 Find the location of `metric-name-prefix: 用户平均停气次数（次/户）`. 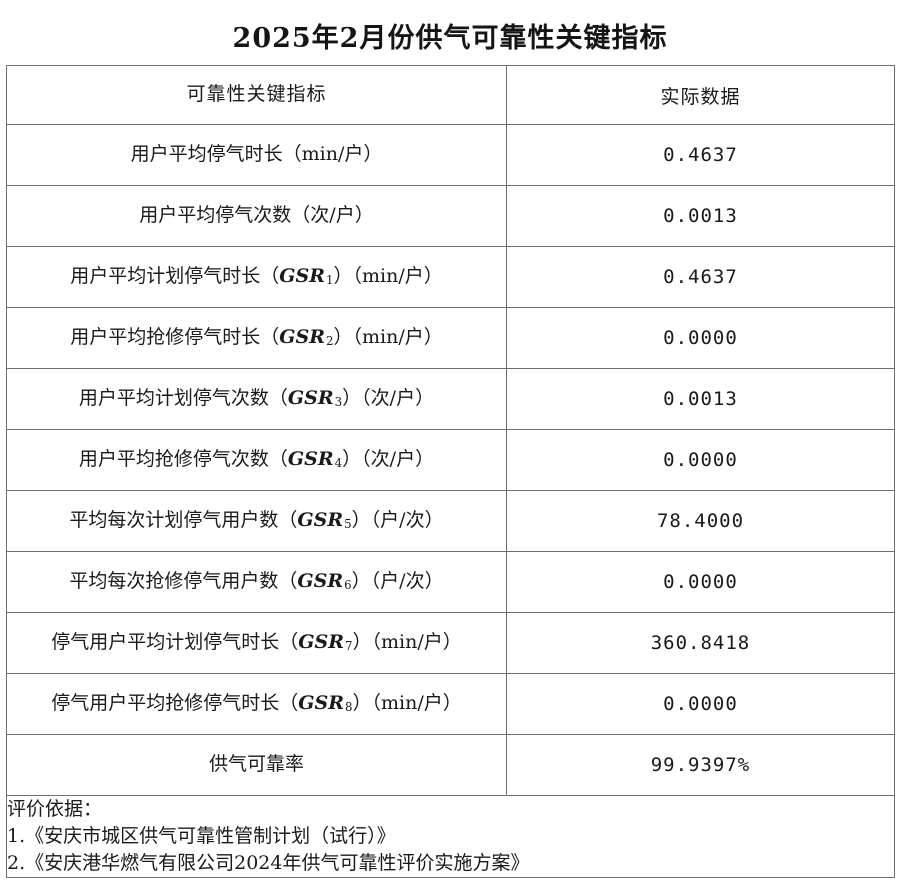

metric-name-prefix: 用户平均停气次数（次/户） is located at coordinates (256, 215).